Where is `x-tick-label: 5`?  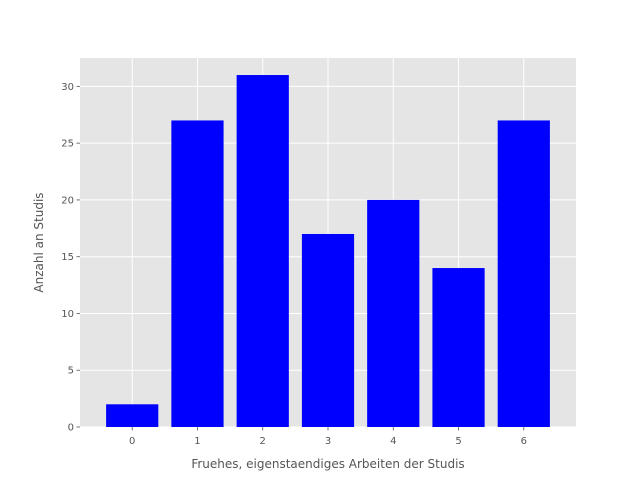 x-tick-label: 5 is located at coordinates (458, 441).